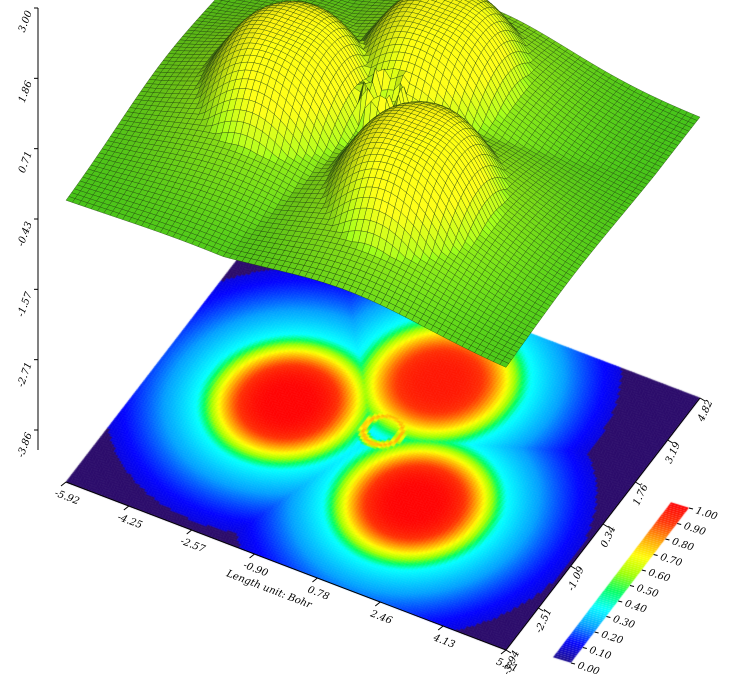 The height and width of the screenshot is (674, 733). Describe the element at coordinates (25, 375) in the screenshot. I see `z-tick-label: -2.71` at that location.